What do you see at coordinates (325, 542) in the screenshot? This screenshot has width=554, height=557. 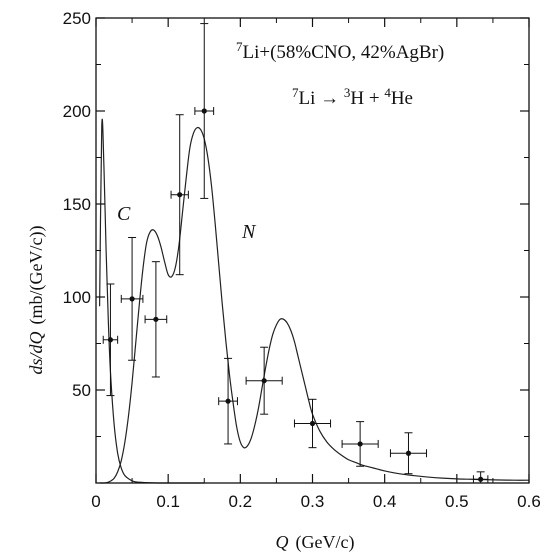 I see `x-axis-label-unit: (GeV/c)` at bounding box center [325, 542].